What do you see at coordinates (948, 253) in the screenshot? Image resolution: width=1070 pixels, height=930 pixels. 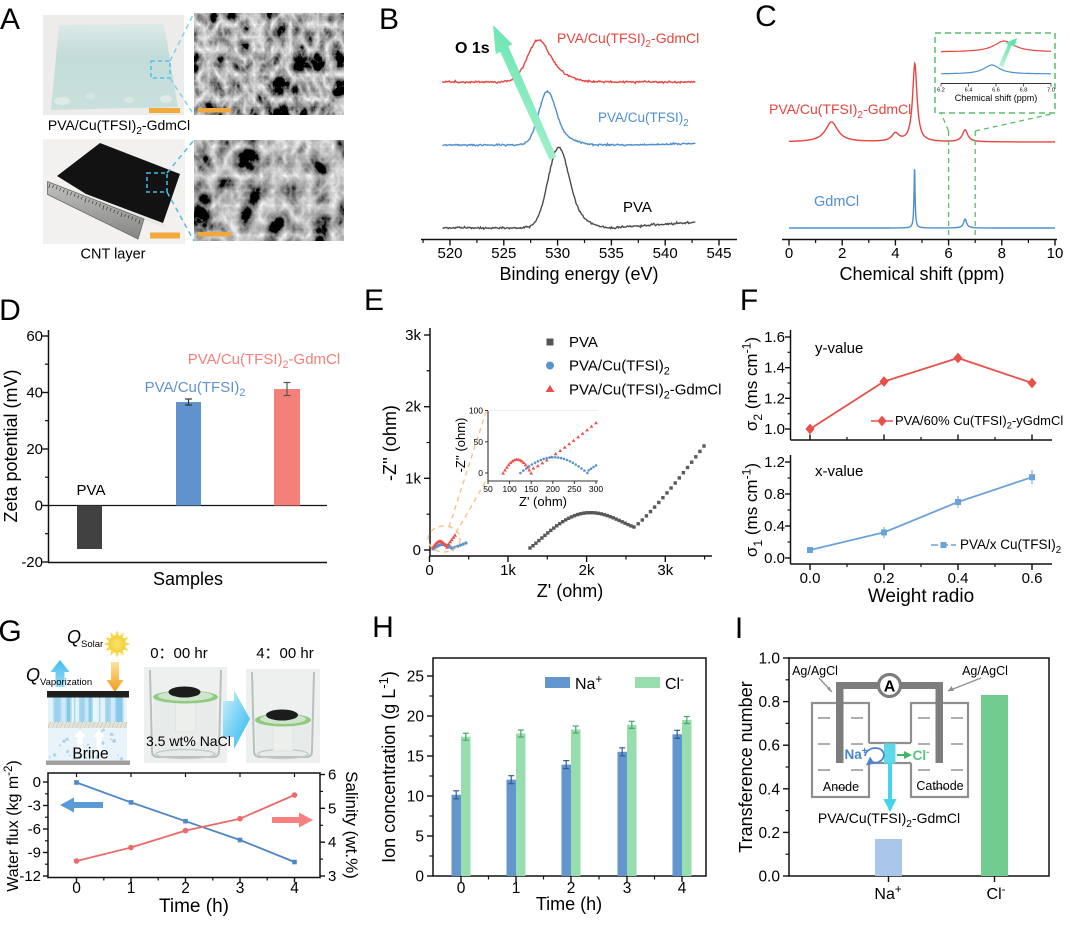 I see `svg-text: 6` at bounding box center [948, 253].